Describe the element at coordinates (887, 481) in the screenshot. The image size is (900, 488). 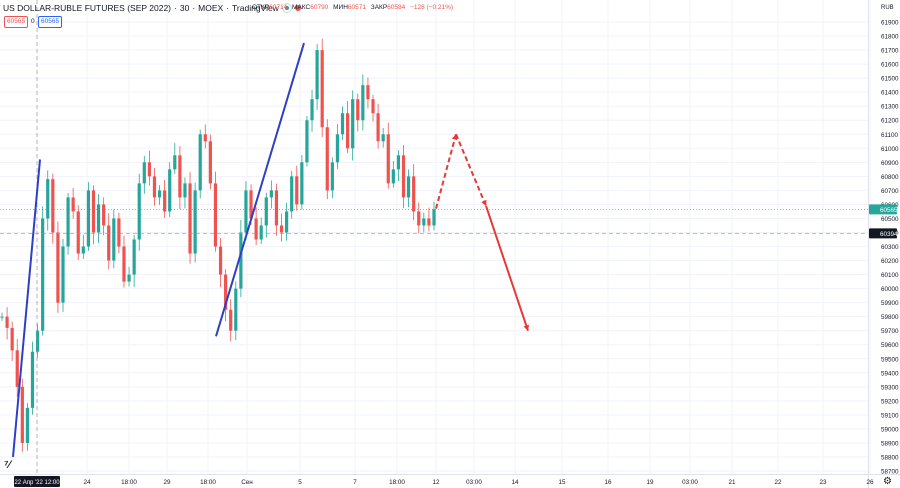
I see `gear-icon: ⚙` at that location.